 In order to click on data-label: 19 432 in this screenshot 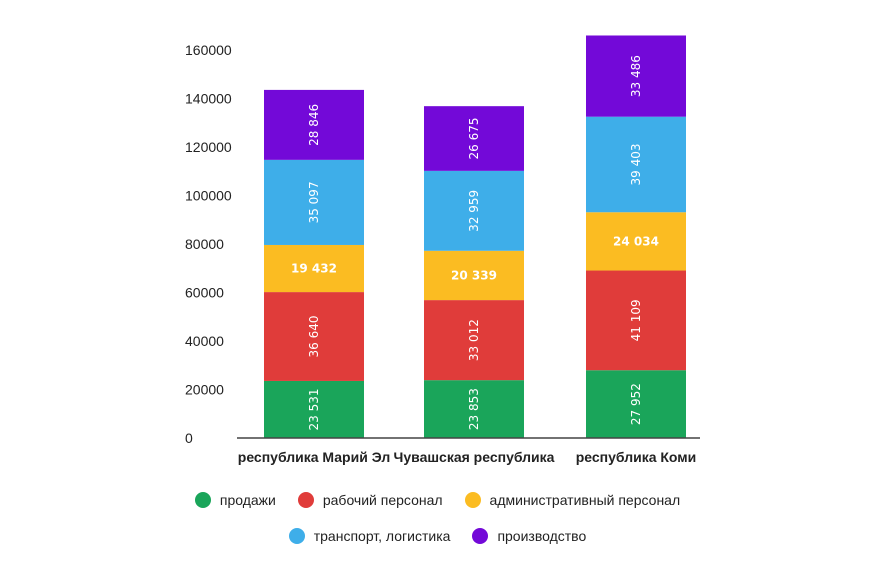, I will do `click(314, 269)`.